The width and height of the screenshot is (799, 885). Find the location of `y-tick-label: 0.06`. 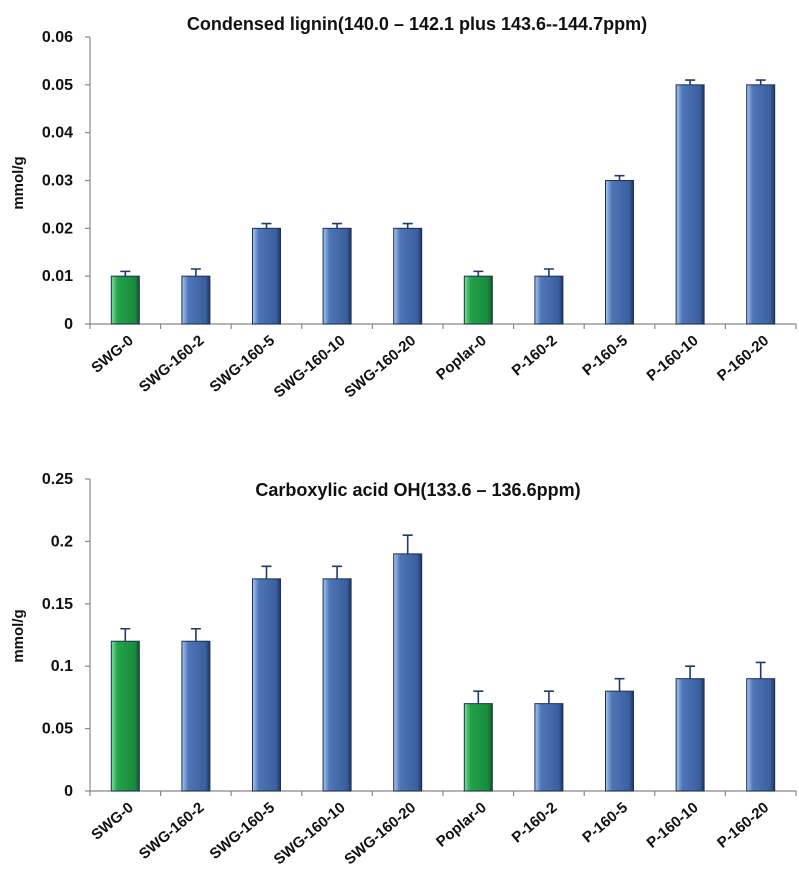

y-tick-label: 0.06 is located at coordinates (57, 37).